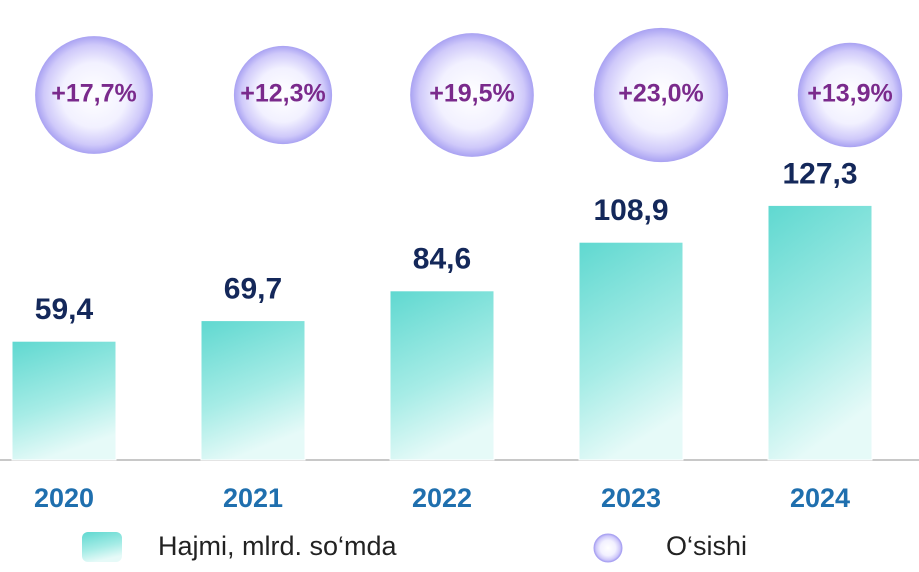  I want to click on growth-label: +13,9%, so click(850, 94).